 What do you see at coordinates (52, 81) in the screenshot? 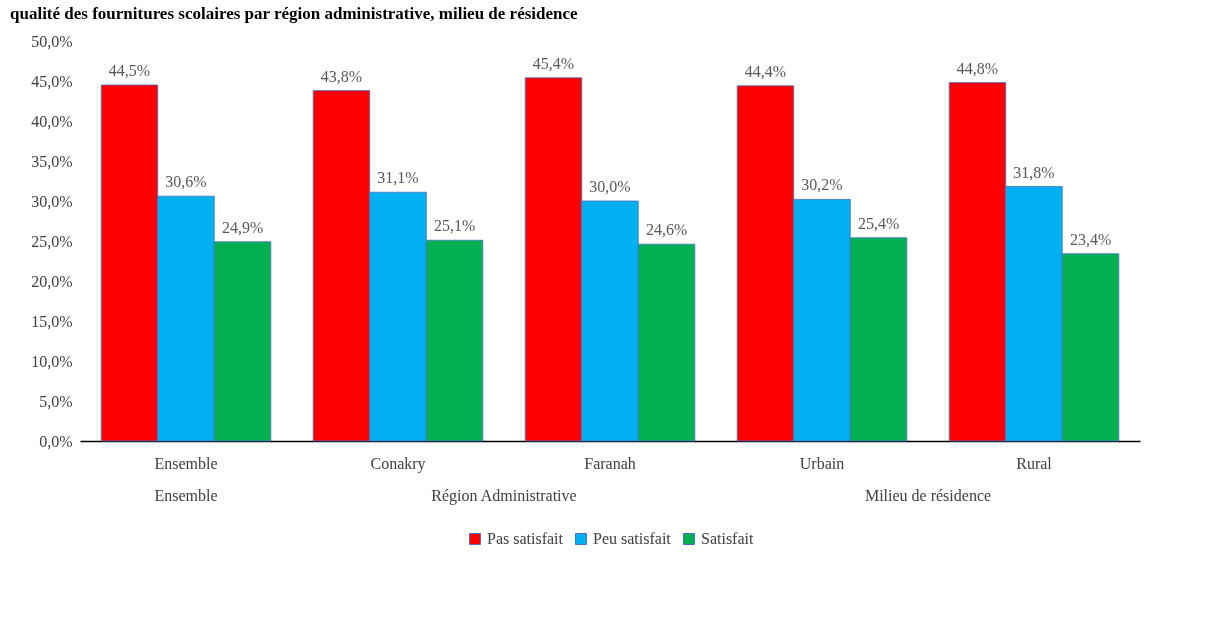
I see `y-tick-label: 45,0%` at bounding box center [52, 81].